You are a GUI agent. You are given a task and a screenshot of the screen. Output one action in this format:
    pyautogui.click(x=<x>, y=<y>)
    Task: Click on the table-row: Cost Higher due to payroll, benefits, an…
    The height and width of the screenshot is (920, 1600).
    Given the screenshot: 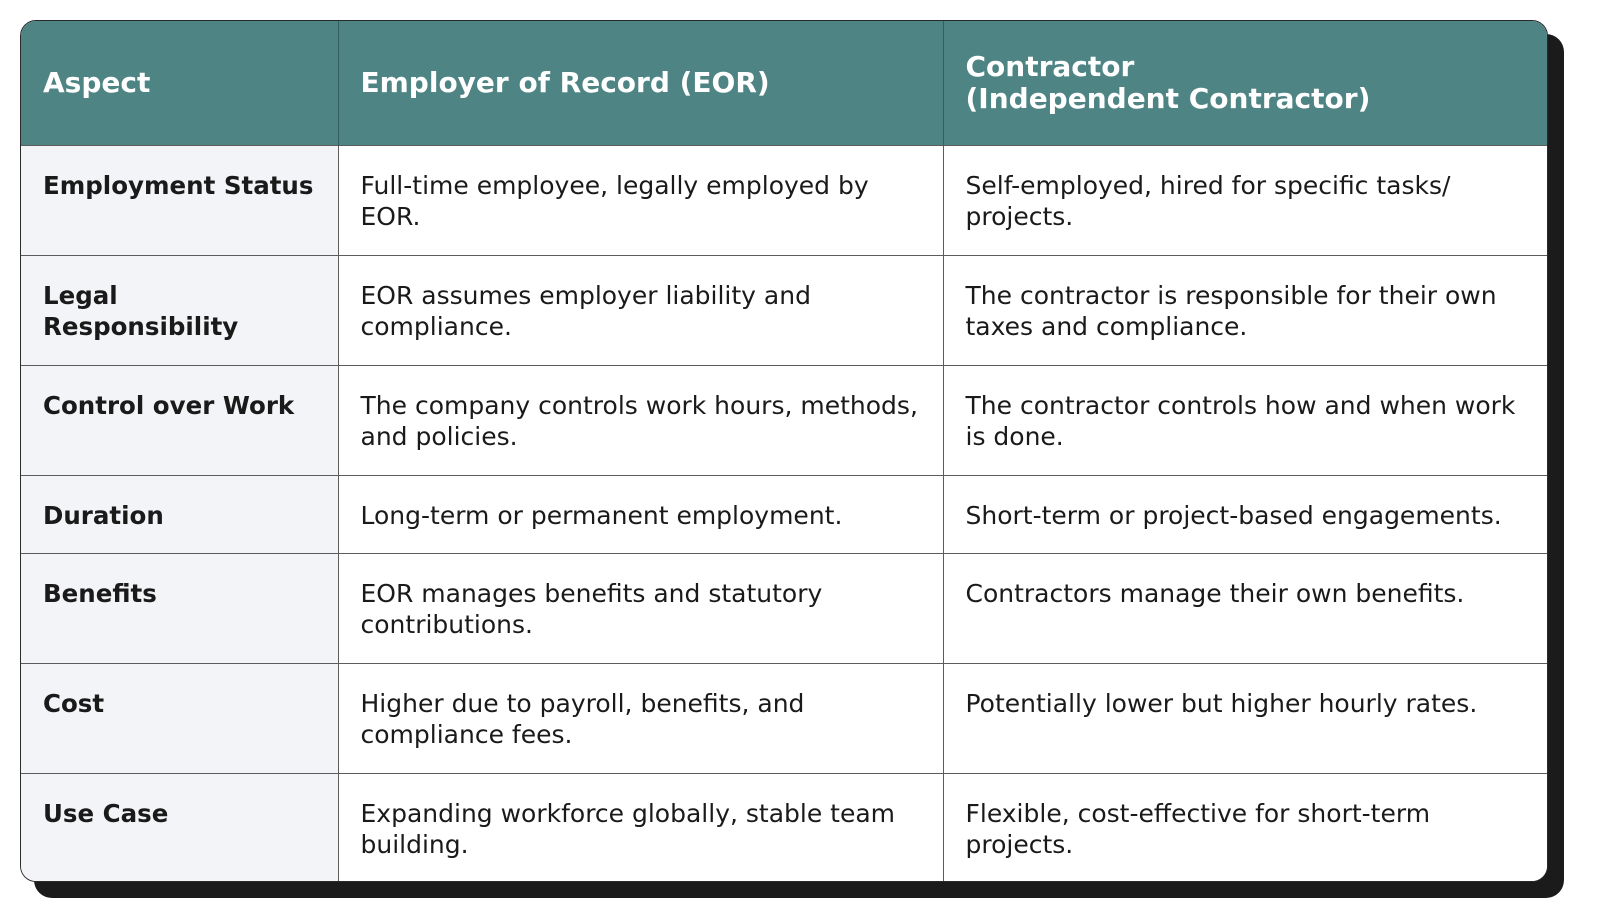 What is the action you would take?
    pyautogui.click(x=784, y=717)
    